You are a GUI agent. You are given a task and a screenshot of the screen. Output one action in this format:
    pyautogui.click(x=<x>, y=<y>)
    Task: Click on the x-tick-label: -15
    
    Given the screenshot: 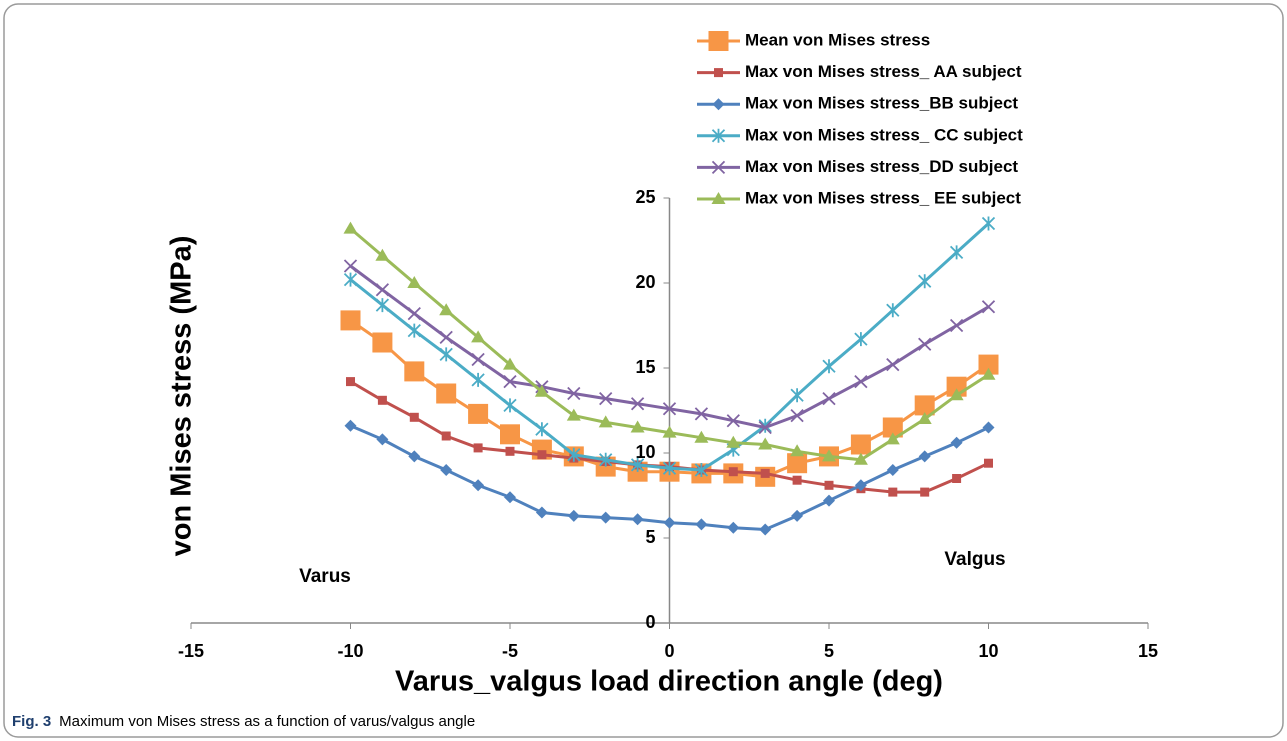 What is the action you would take?
    pyautogui.click(x=191, y=651)
    